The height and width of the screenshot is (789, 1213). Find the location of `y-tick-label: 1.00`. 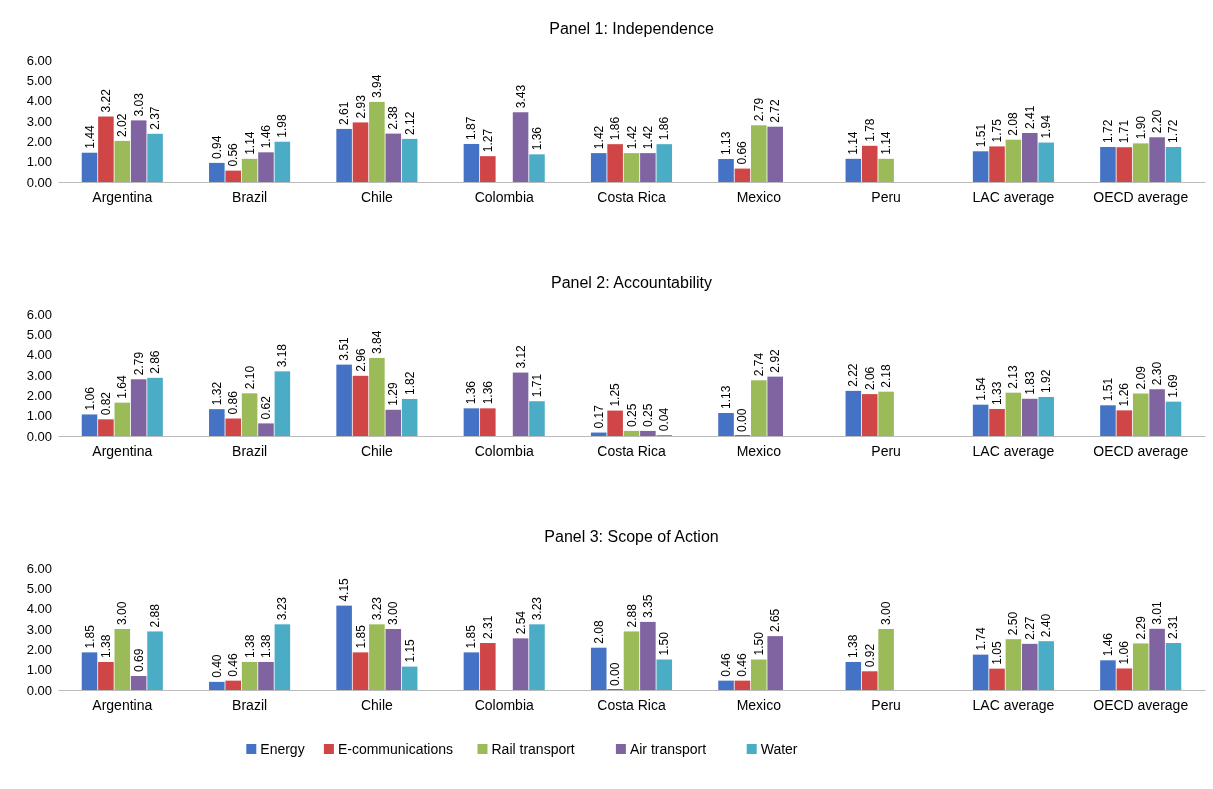

y-tick-label: 1.00 is located at coordinates (39, 162).